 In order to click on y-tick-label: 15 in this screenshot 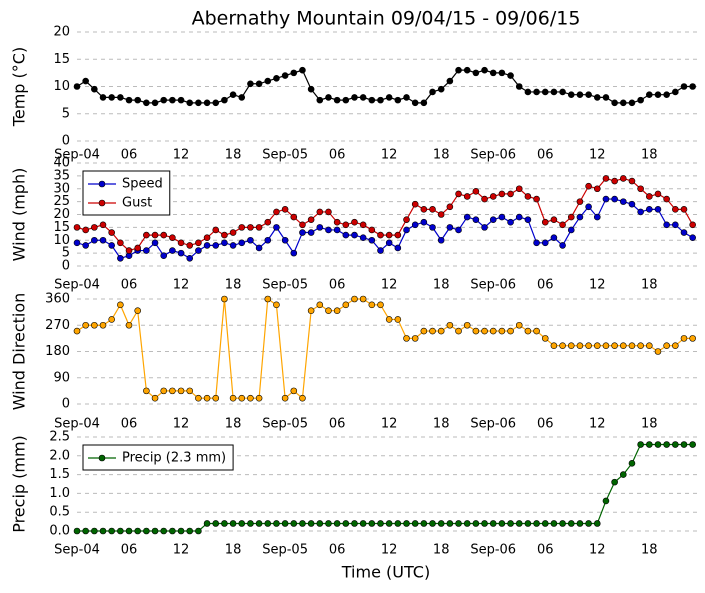, I will do `click(61, 59)`.